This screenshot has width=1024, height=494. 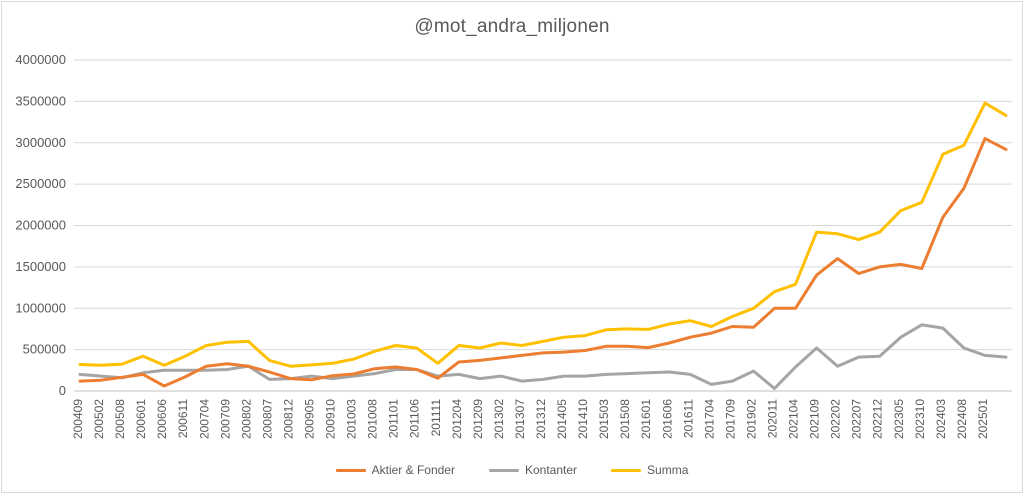 I want to click on x-tick-label: 201101, so click(x=394, y=418).